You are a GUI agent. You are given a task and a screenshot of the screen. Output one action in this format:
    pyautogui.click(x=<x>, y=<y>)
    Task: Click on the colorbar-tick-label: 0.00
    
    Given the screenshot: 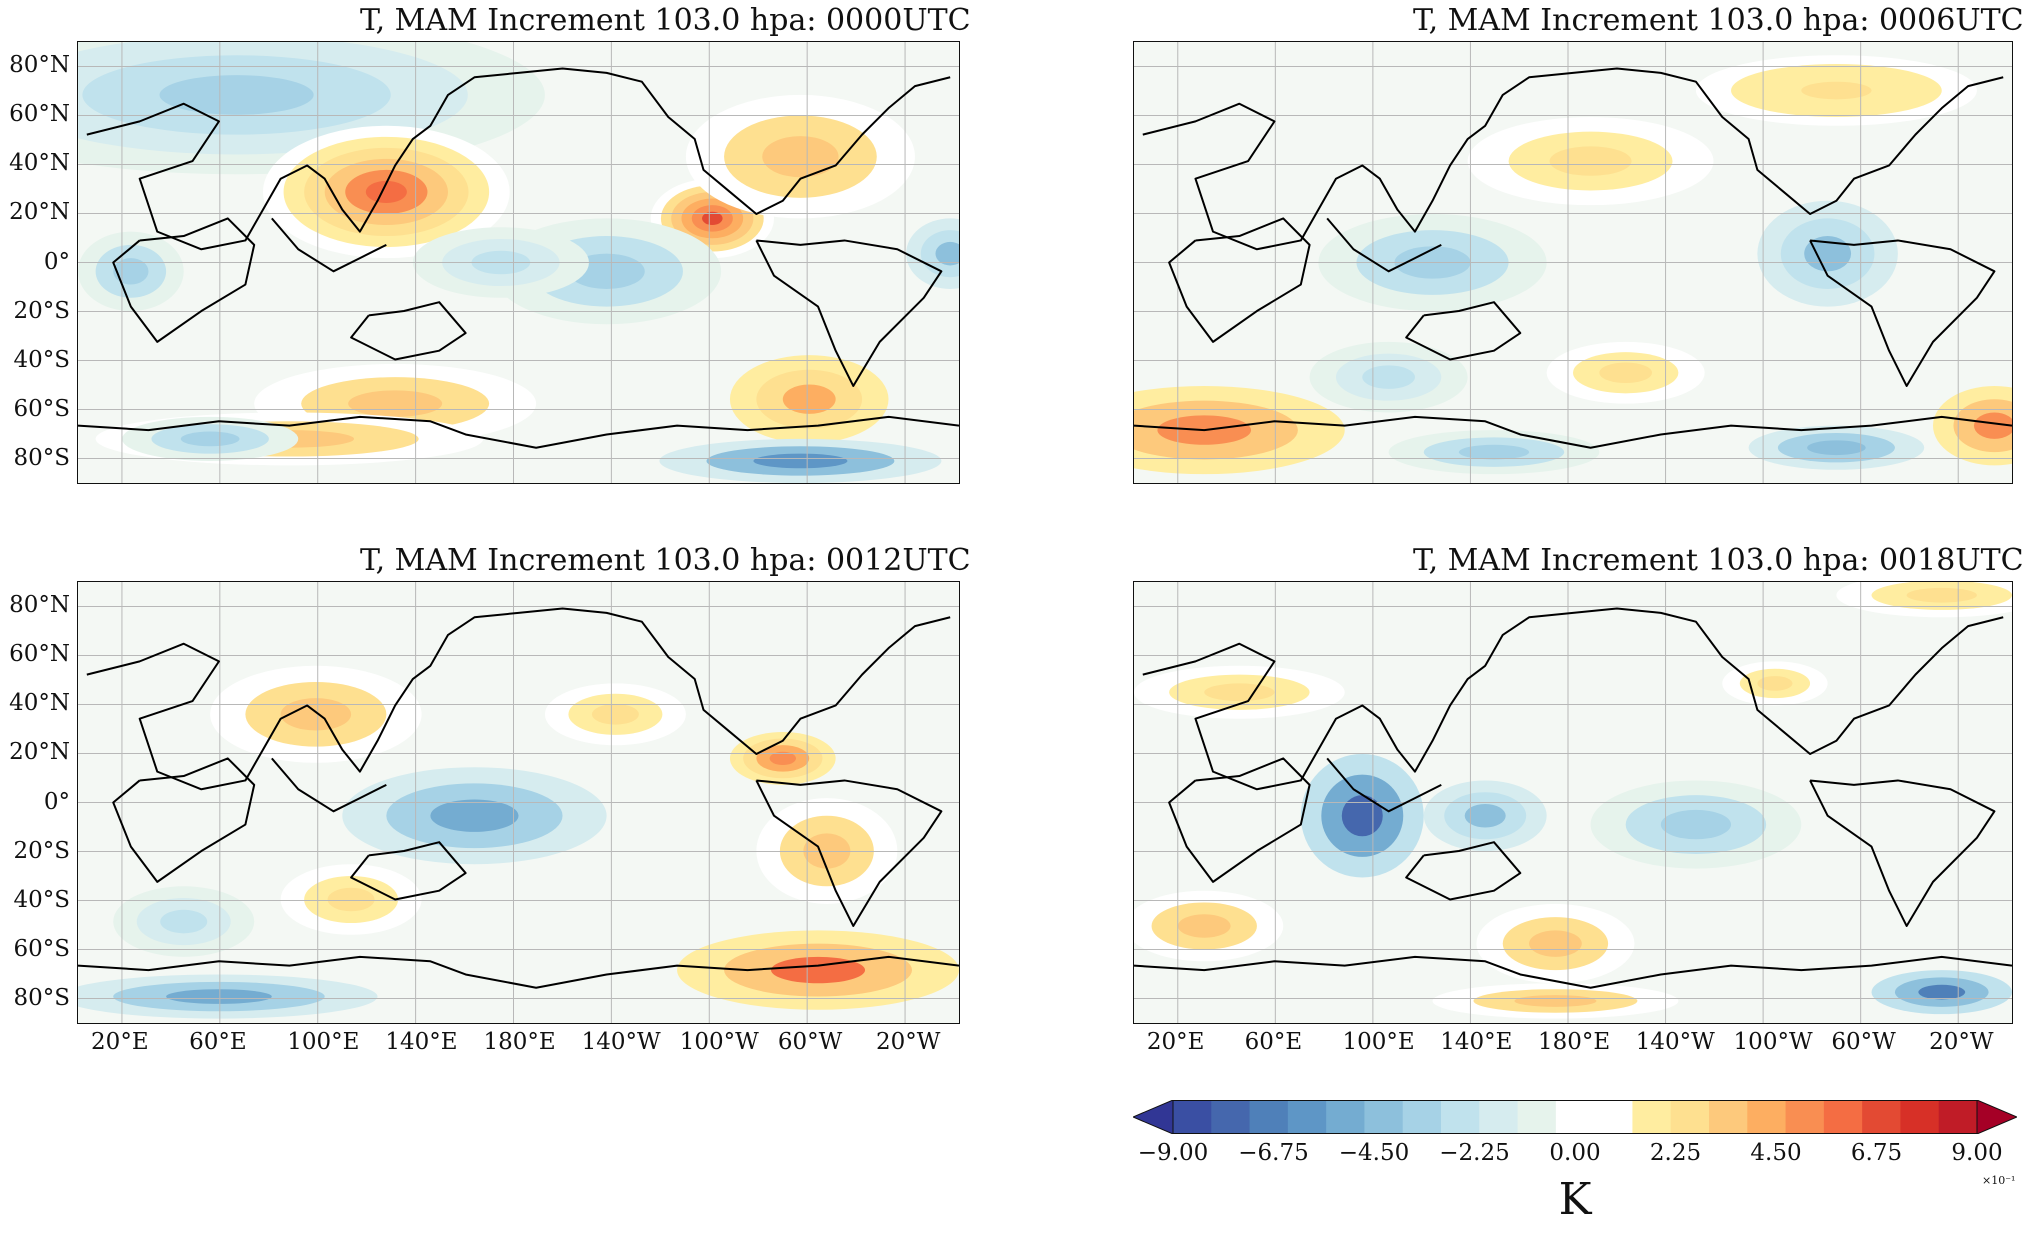 What is the action you would take?
    pyautogui.click(x=1575, y=1153)
    